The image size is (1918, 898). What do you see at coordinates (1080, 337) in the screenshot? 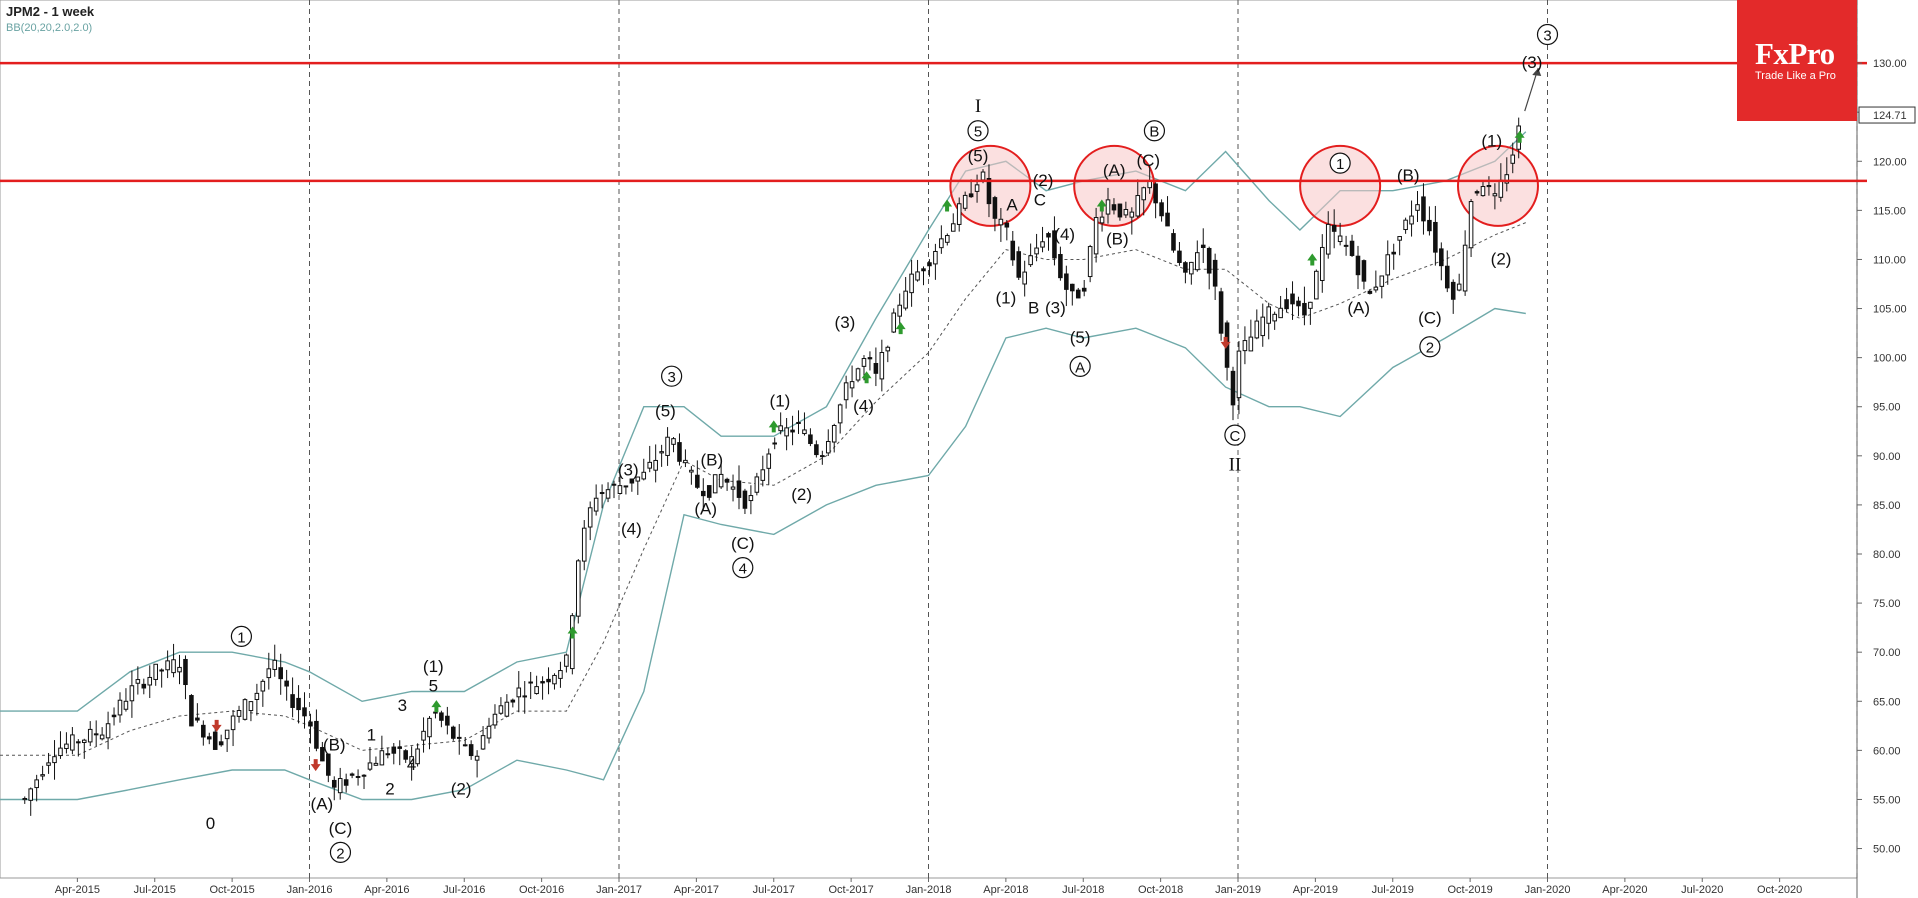
I see `wave-label: (5)` at bounding box center [1080, 337].